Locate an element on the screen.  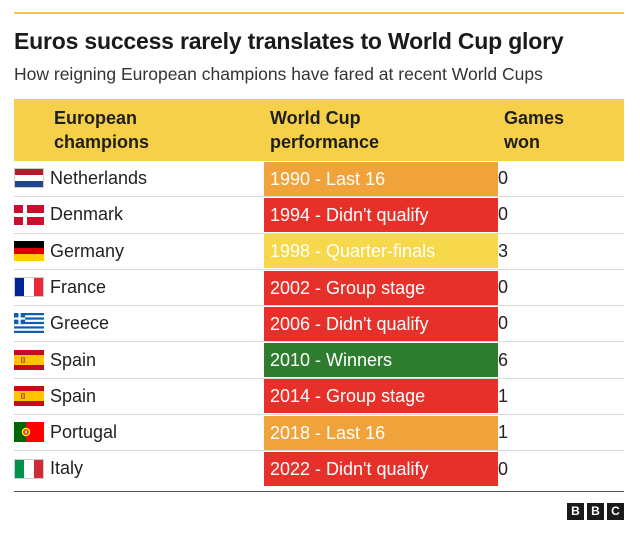
header-line: performance is located at coordinates (325, 142).